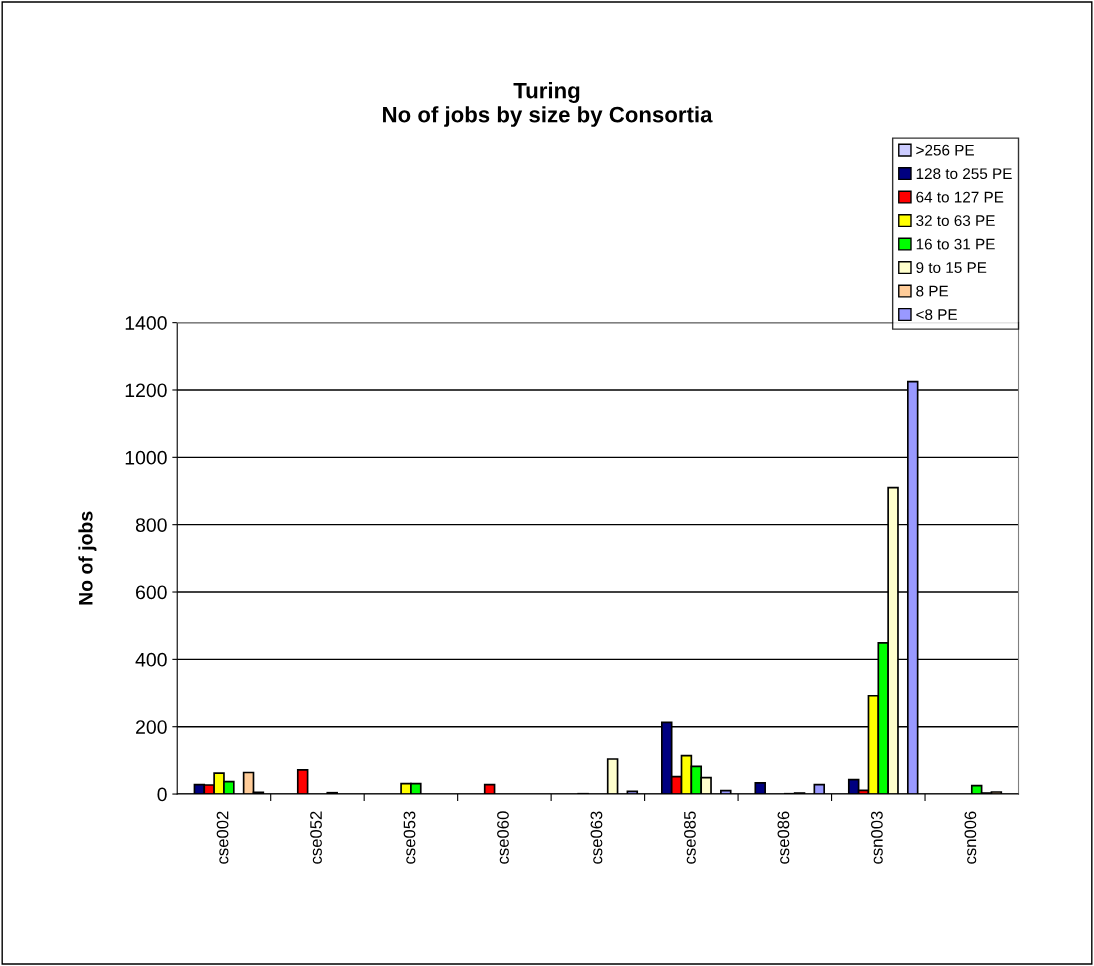  Describe the element at coordinates (146, 390) in the screenshot. I see `y-tick-label: 1200` at that location.